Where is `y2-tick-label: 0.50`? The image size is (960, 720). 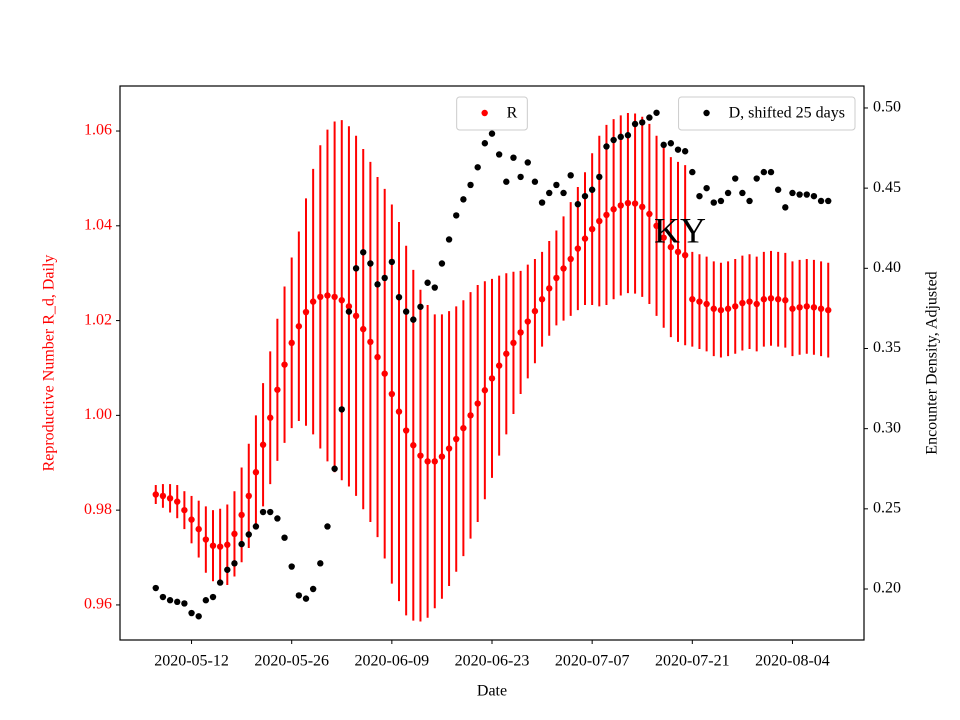
y2-tick-label: 0.50 is located at coordinates (887, 107).